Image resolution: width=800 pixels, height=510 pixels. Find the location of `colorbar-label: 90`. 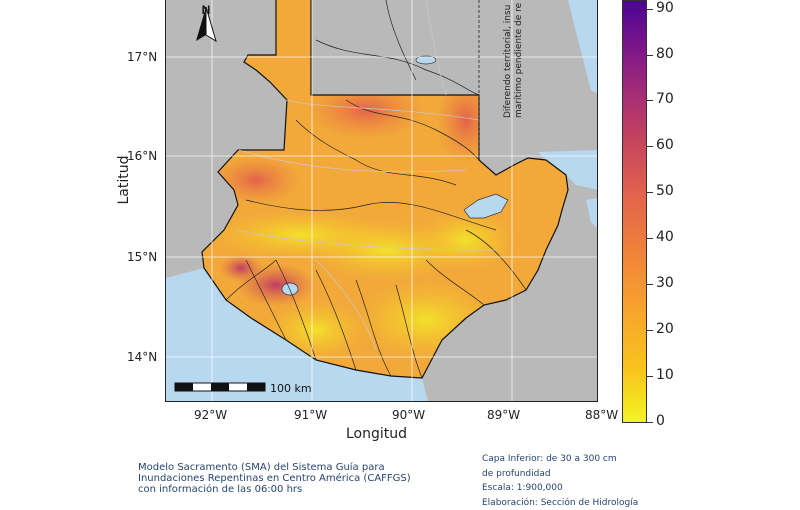

colorbar-label: 90 is located at coordinates (665, 8).